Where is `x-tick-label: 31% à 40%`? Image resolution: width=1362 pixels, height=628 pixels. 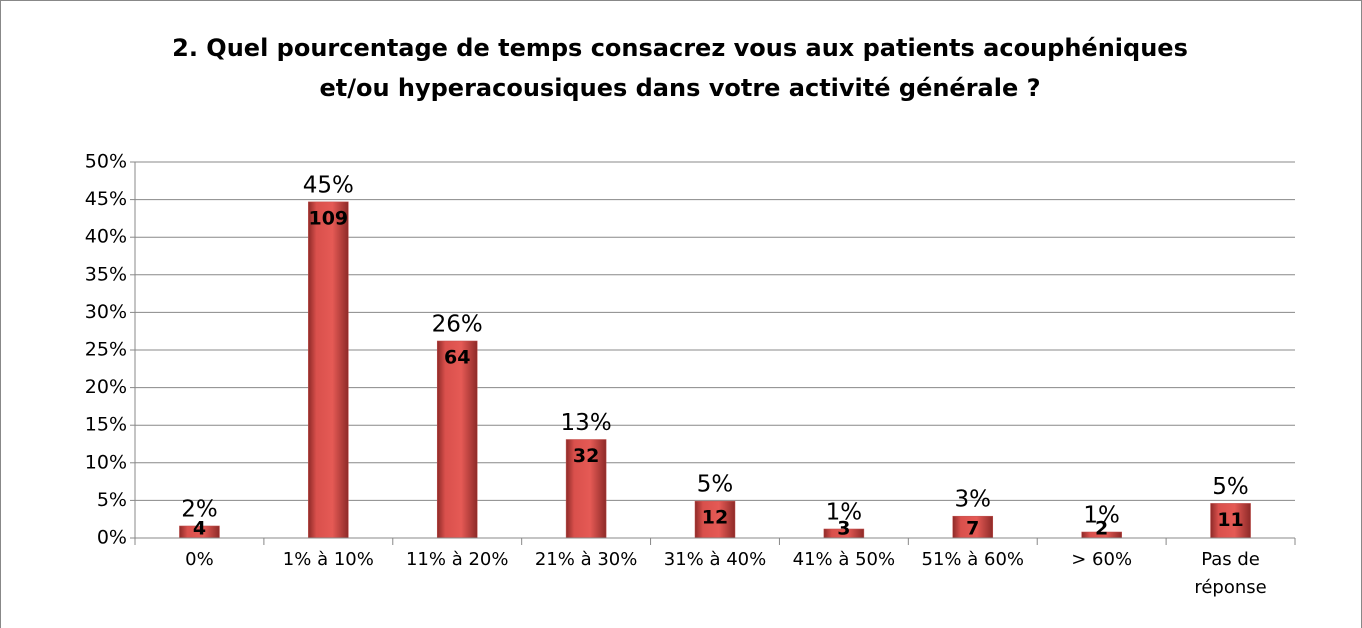
x-tick-label: 31% à 40% is located at coordinates (715, 559).